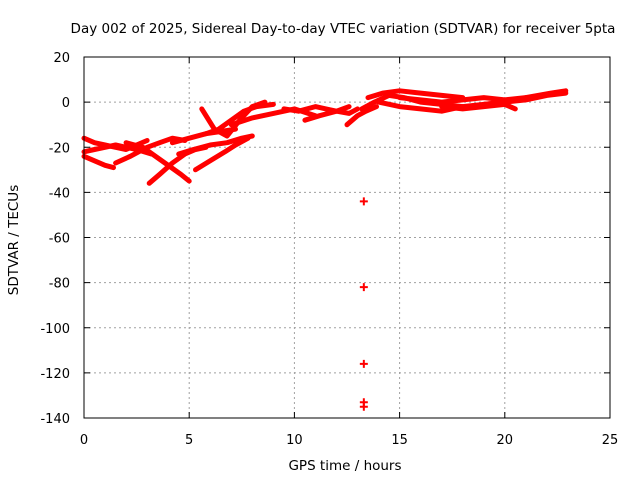  I want to click on y-tick-label: 20, so click(61, 58).